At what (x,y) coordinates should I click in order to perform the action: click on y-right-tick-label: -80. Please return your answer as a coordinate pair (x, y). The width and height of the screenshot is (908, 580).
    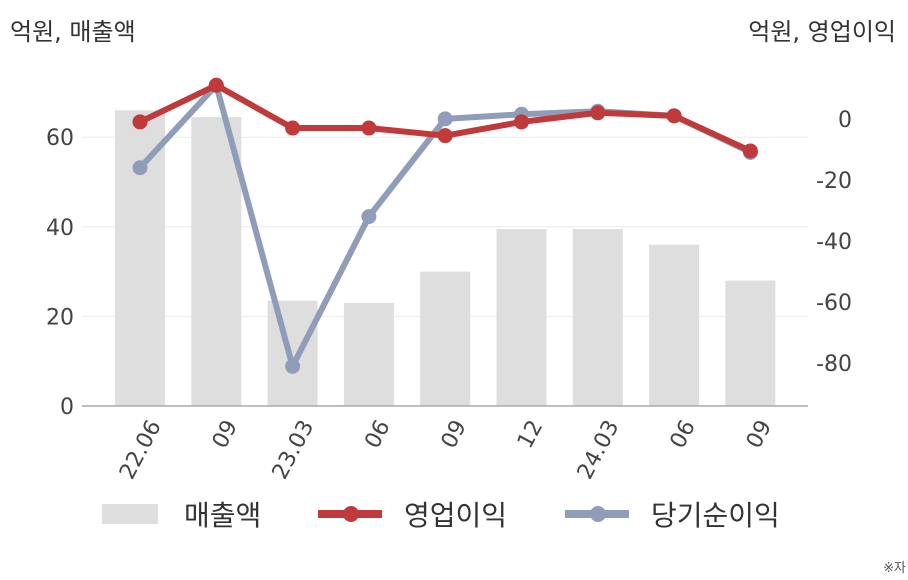
    Looking at the image, I should click on (834, 364).